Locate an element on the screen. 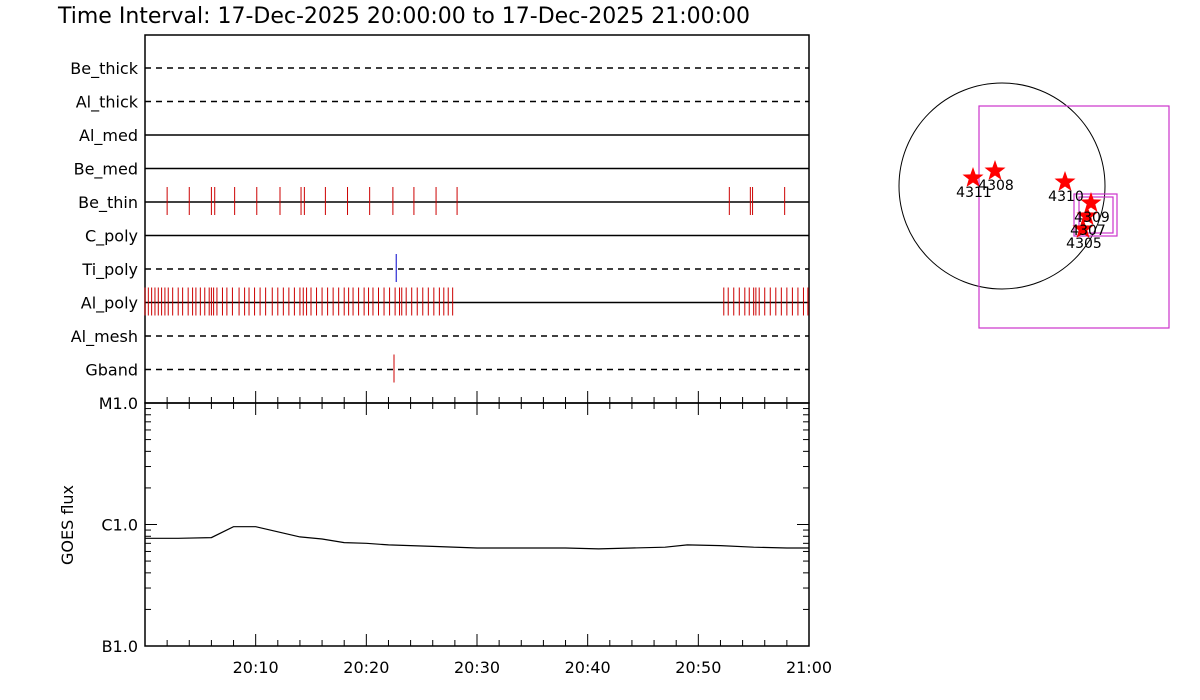  active-region-label: 4308 is located at coordinates (996, 186).